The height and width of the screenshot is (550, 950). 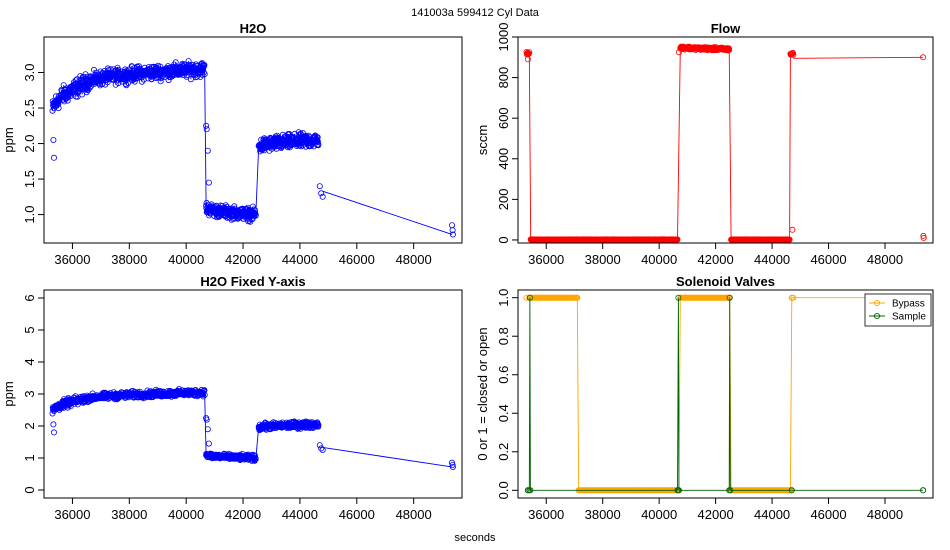 I want to click on legend: Bypass Sample, so click(x=898, y=310).